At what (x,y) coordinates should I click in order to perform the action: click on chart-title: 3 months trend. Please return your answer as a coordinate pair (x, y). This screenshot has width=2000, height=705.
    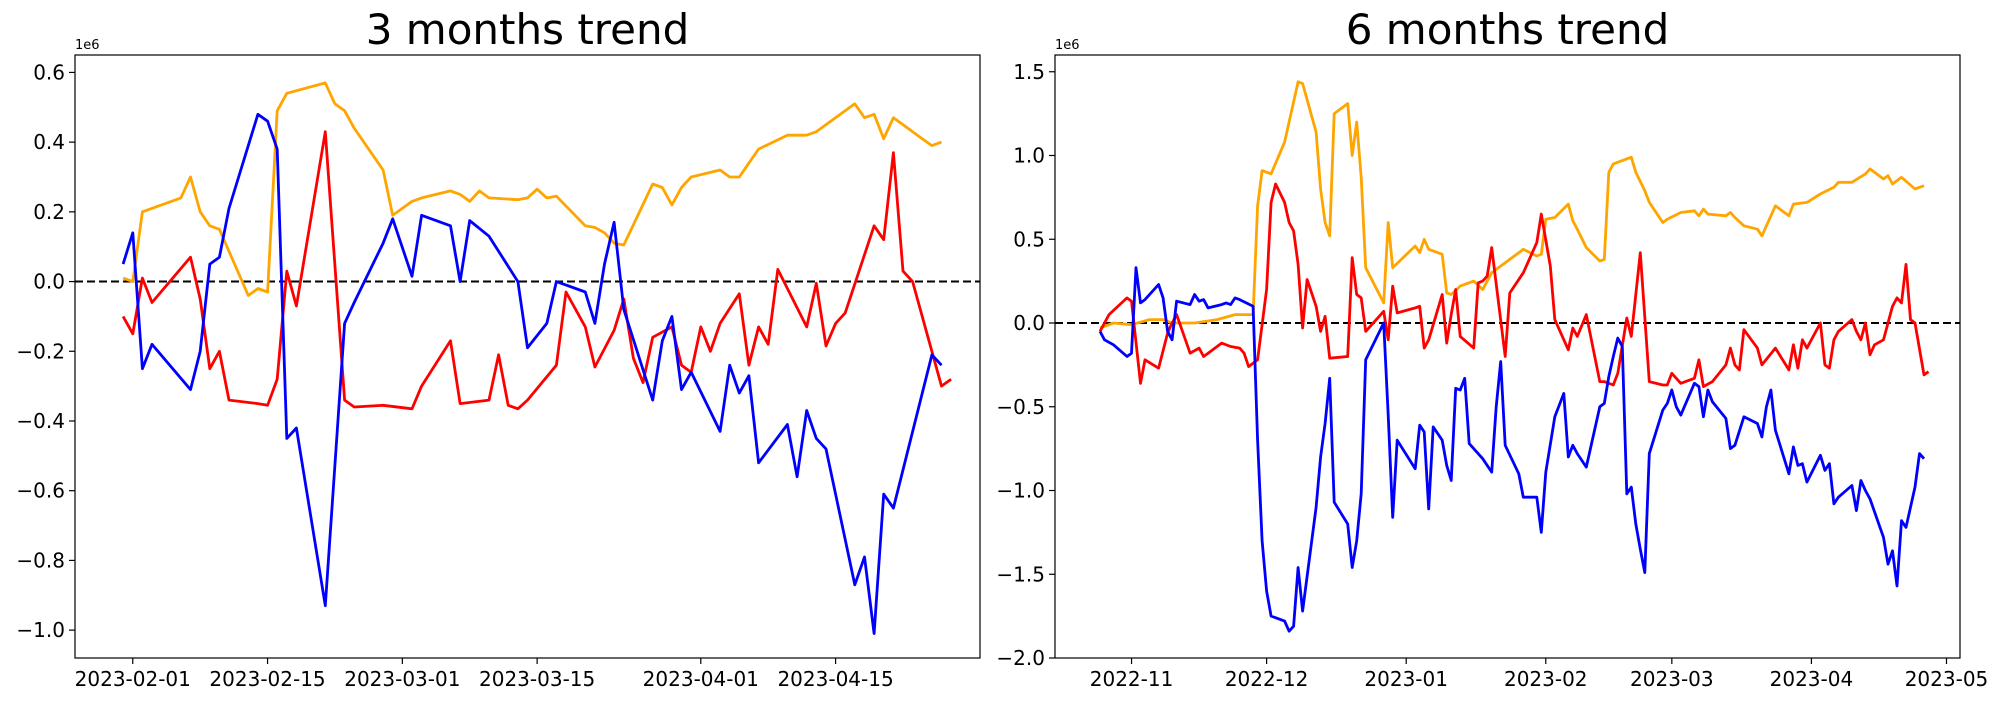
    Looking at the image, I should click on (528, 29).